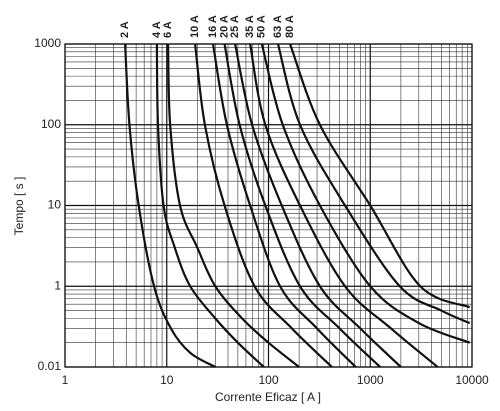  Describe the element at coordinates (472, 380) in the screenshot. I see `x-tick-label: 10000` at that location.